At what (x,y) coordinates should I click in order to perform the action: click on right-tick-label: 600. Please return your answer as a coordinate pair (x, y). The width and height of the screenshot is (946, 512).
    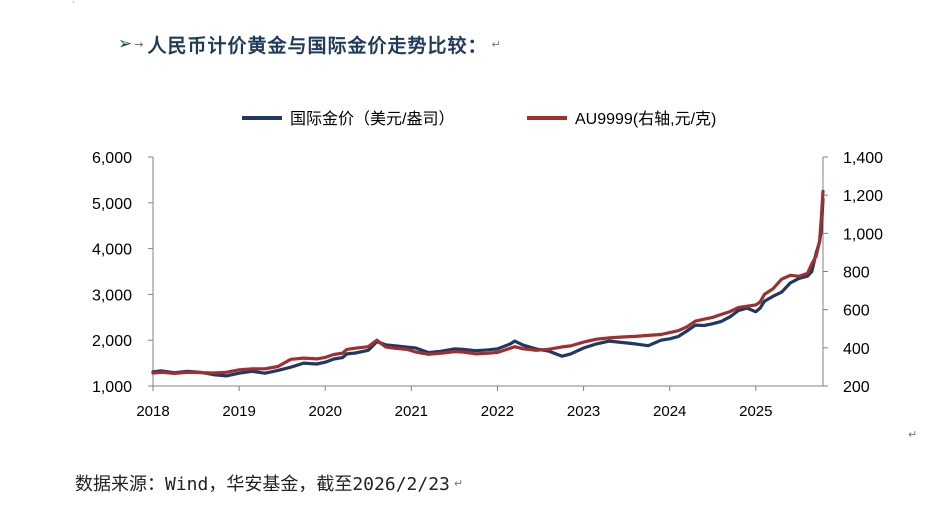
    Looking at the image, I should click on (856, 311).